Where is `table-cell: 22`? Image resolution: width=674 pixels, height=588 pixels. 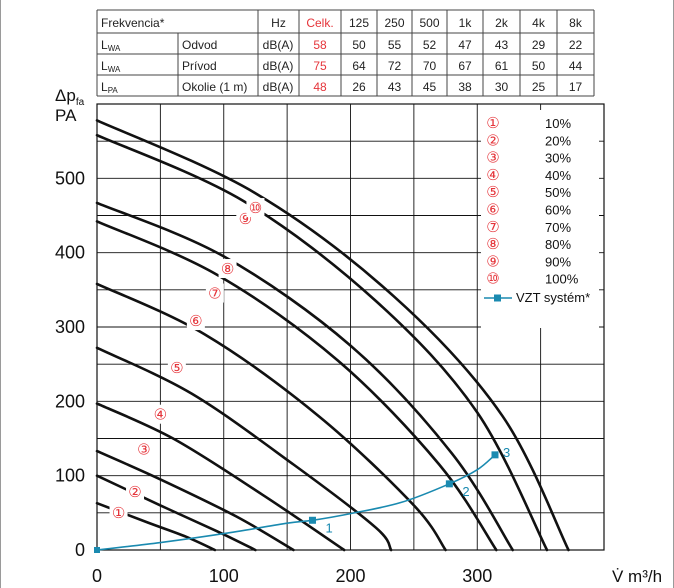 table-cell: 22 is located at coordinates (576, 45).